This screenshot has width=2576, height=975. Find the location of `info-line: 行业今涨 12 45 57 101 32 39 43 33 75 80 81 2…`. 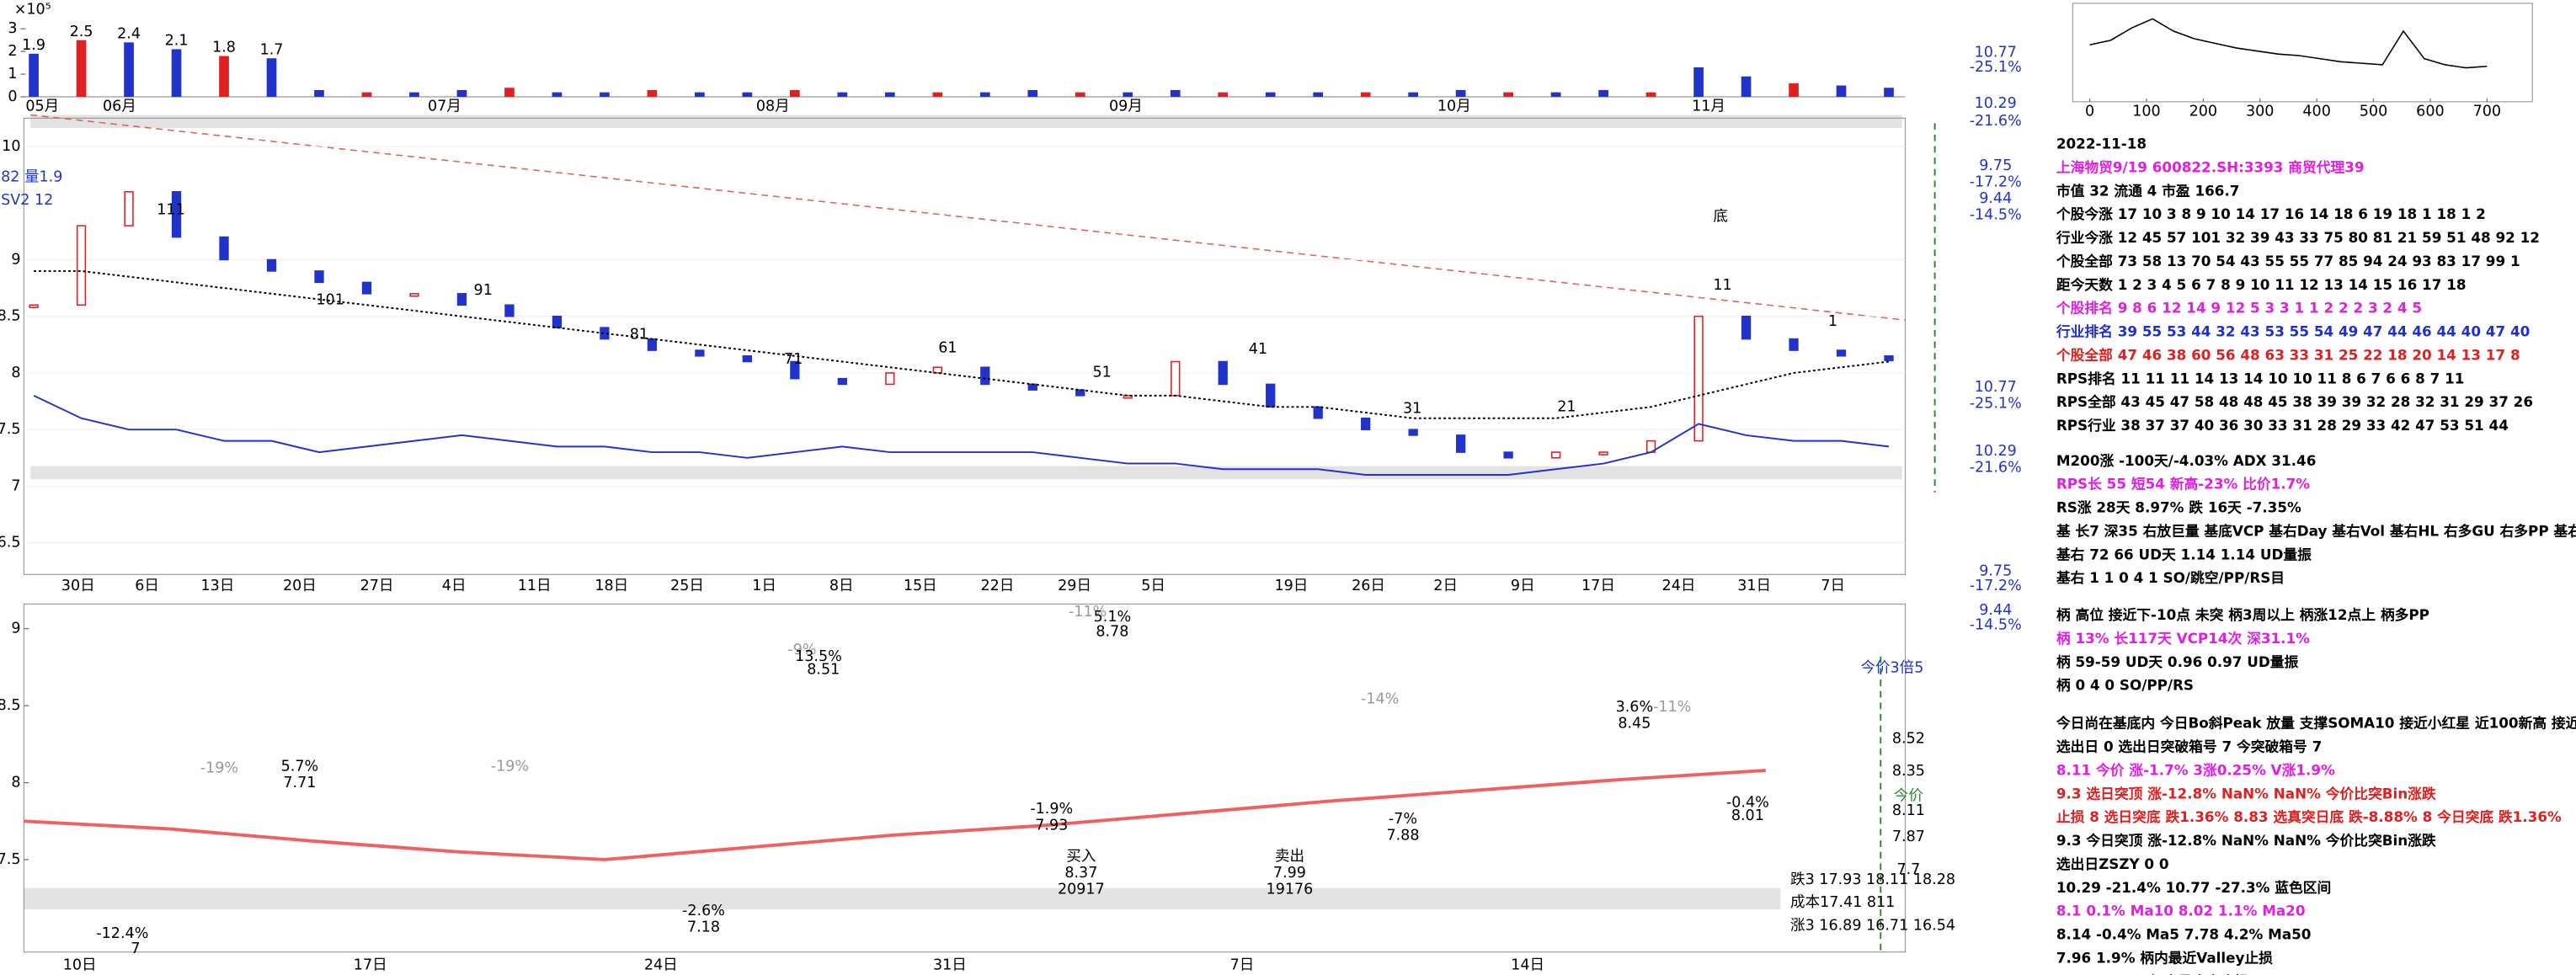

info-line: 行业今涨 12 45 57 101 32 39 43 33 75 80 81 2… is located at coordinates (2298, 237).